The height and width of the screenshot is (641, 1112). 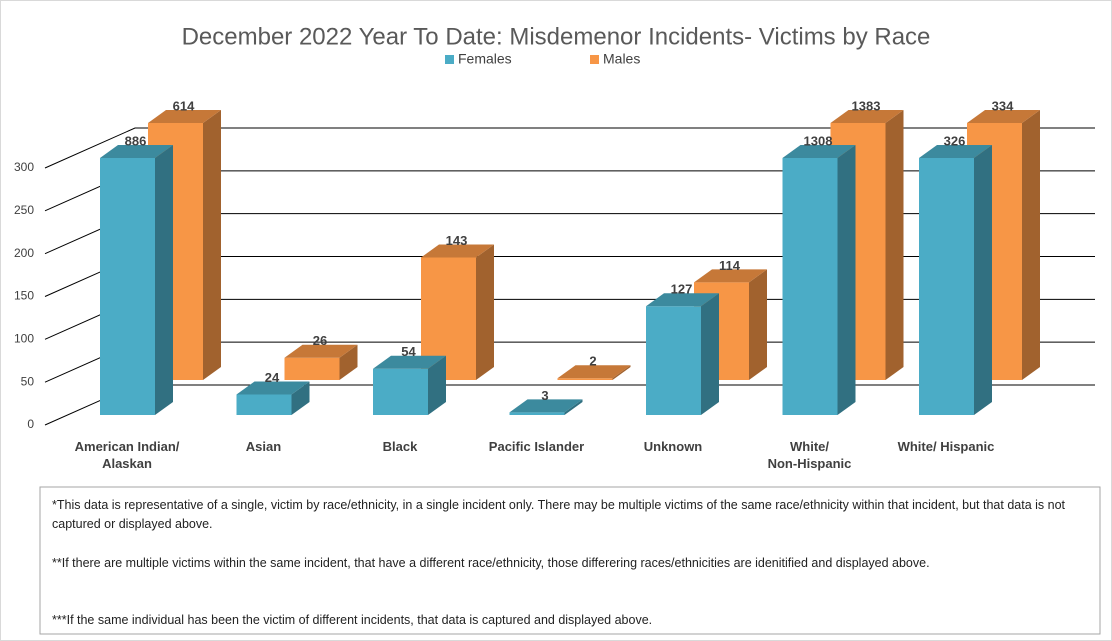 I want to click on y-tick-label: 0, so click(x=30, y=424).